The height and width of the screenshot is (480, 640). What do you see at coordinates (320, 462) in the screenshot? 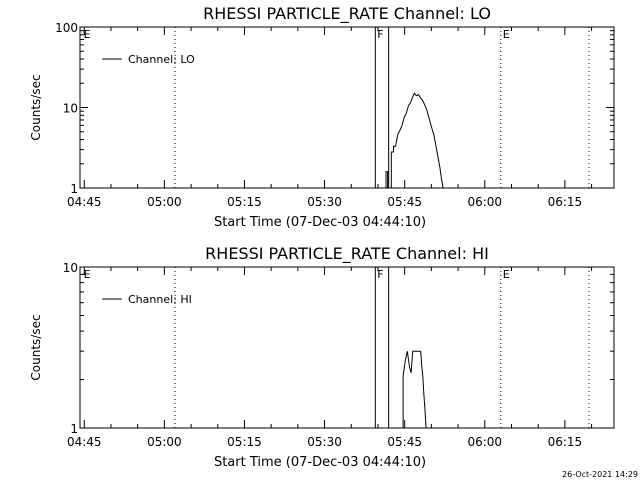
I see `hi-xaxis-label: Start Time (07-Dec-03 04:44:10)` at bounding box center [320, 462].